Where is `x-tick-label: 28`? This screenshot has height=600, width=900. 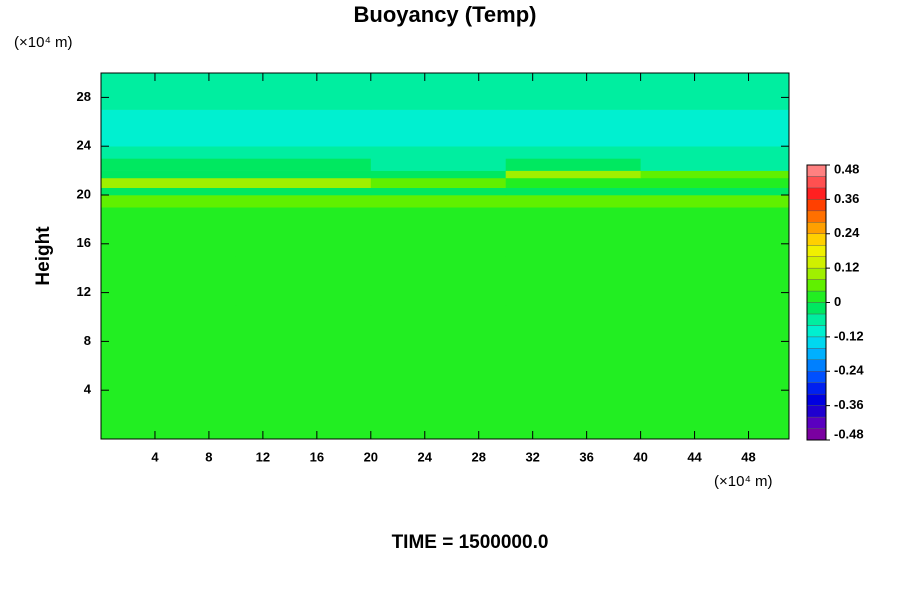 x-tick-label: 28 is located at coordinates (478, 456).